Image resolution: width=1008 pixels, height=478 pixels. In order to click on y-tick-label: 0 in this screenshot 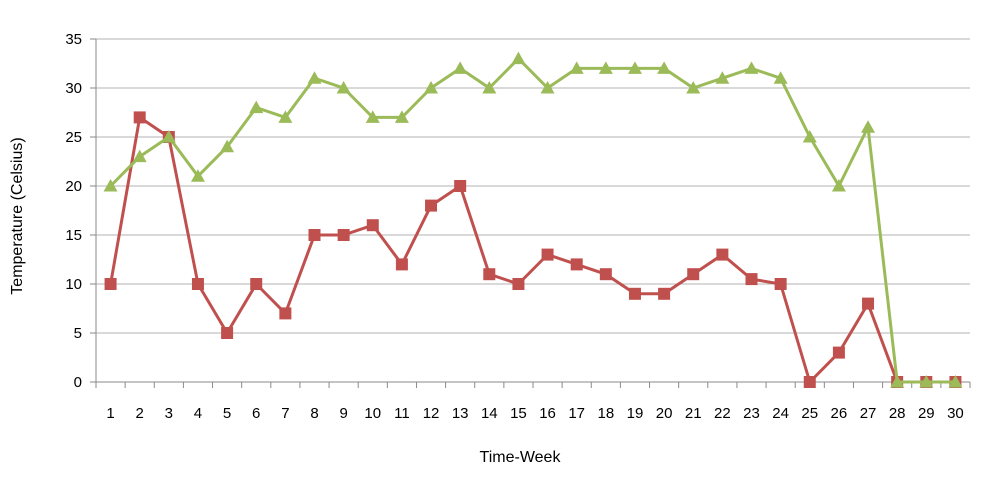, I will do `click(78, 382)`.